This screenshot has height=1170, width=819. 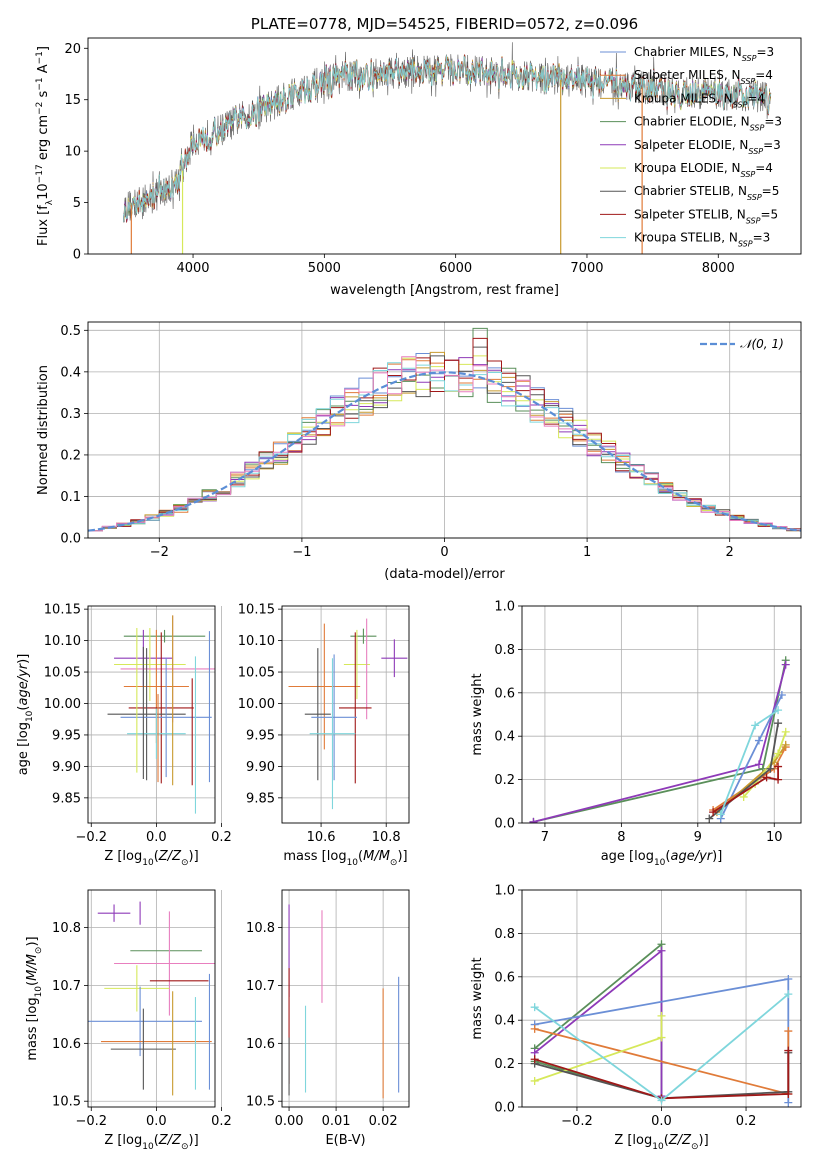 What do you see at coordinates (260, 1044) in the screenshot?
I see `y-tick-label: 10.6` at bounding box center [260, 1044].